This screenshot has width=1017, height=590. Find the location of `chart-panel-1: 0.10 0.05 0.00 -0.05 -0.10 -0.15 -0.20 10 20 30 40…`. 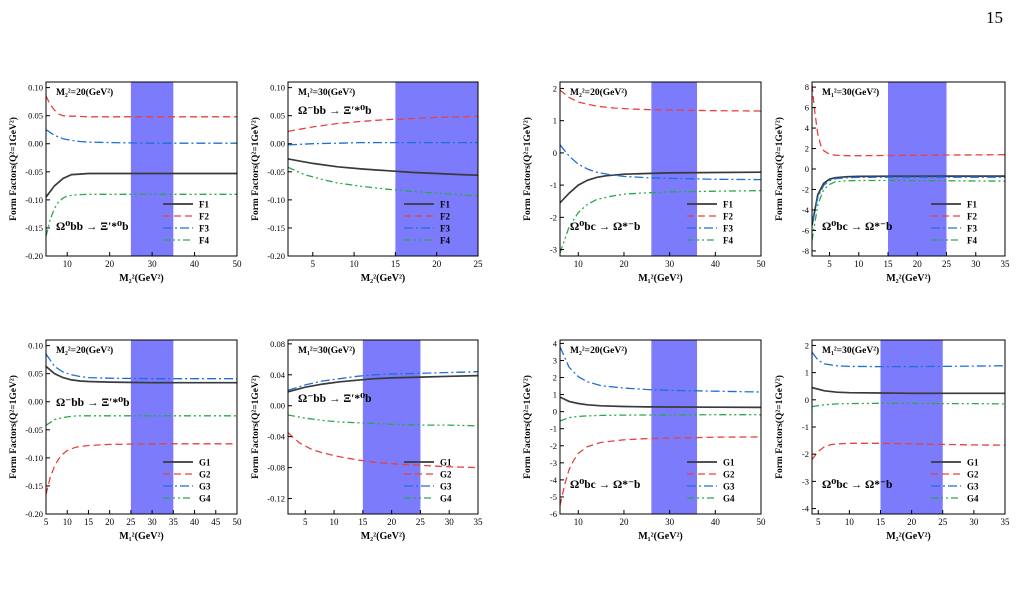

chart-panel-1: 0.10 0.05 0.00 -0.05 -0.10 -0.15 -0.20 10 20 30 40… is located at coordinates (125, 182).